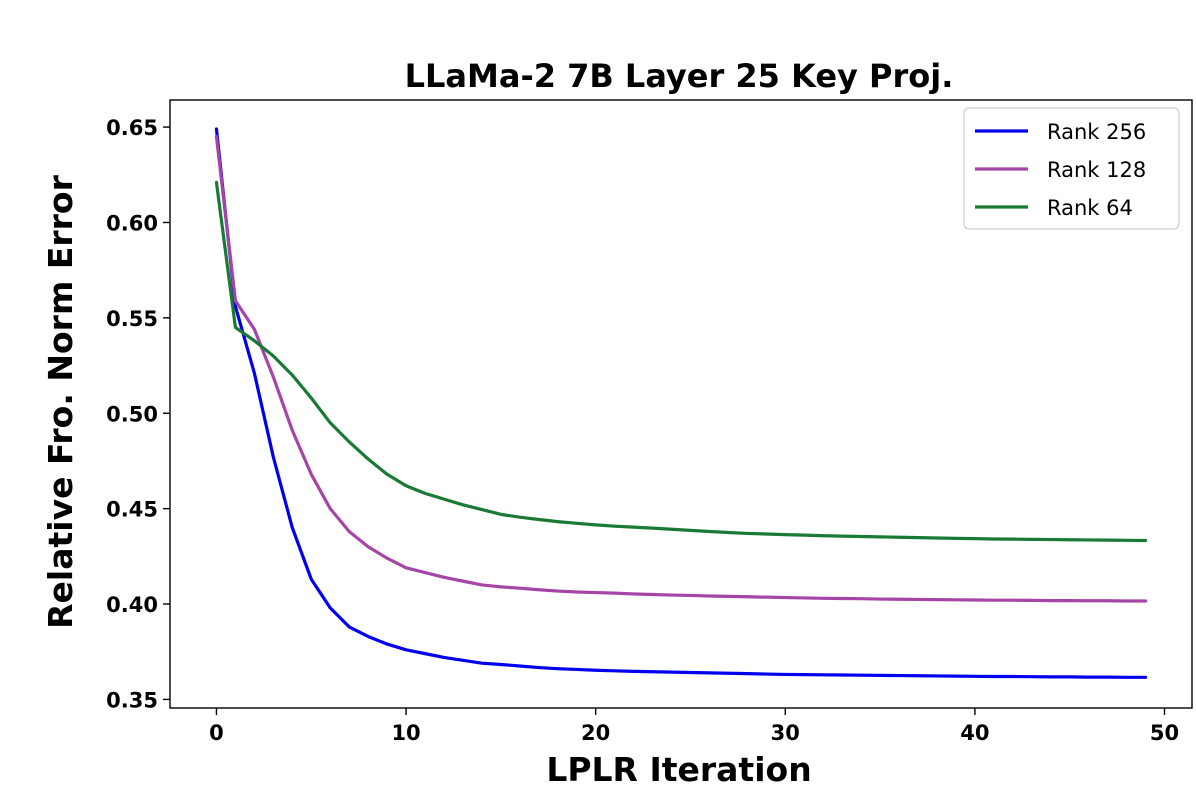  What do you see at coordinates (132, 319) in the screenshot?
I see `y-tick-label-4: 0.55` at bounding box center [132, 319].